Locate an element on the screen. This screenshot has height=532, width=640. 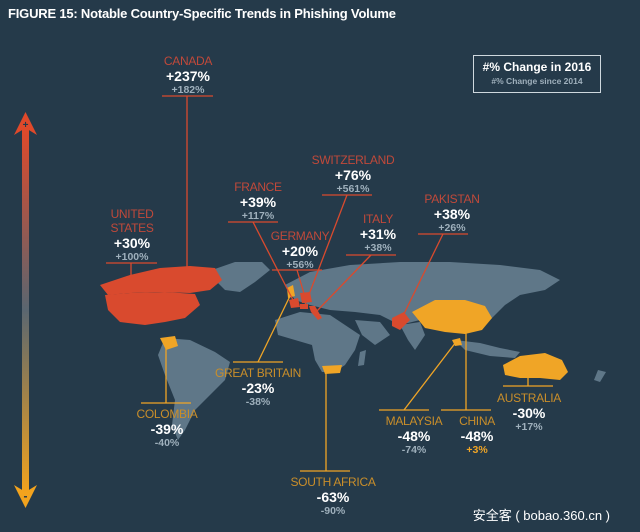
country-name: CHINA is located at coordinates (477, 421).